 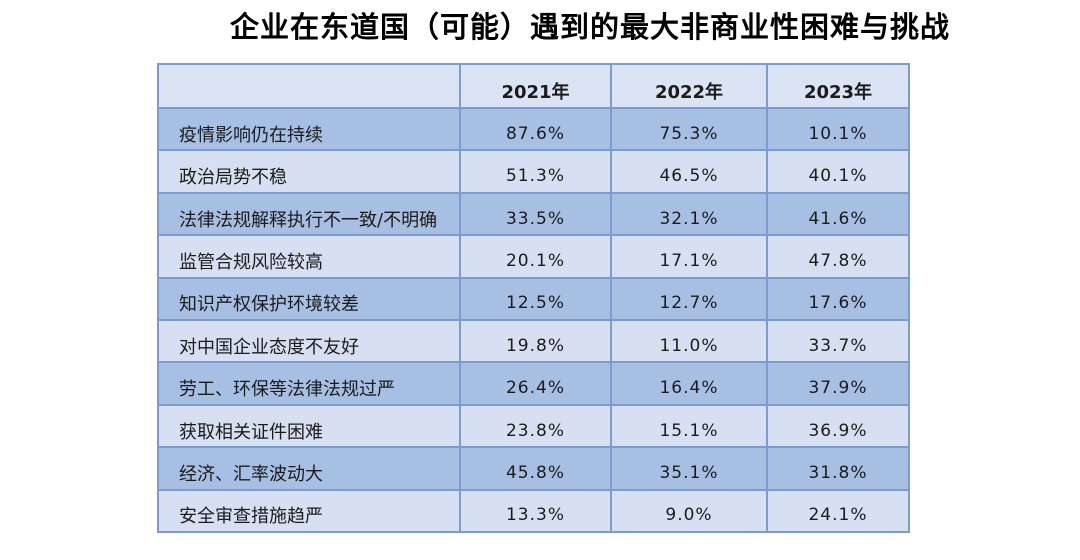 I want to click on table-row: 监管合规风险较高 20.1% 17.1% 47.8%, so click(x=533, y=255).